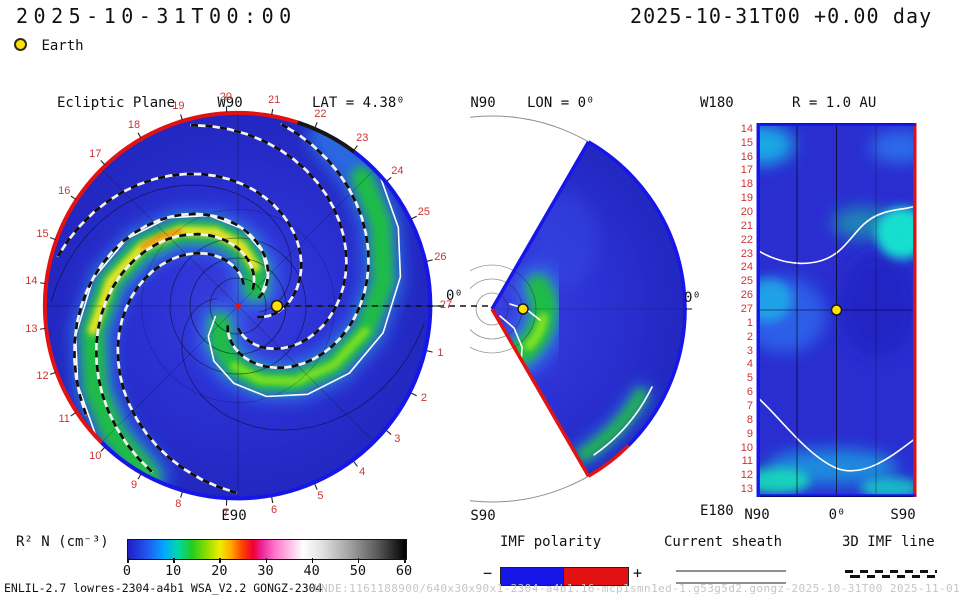 The image size is (960, 600). I want to click on colorbar-tick-label-50: 50, so click(357, 571).